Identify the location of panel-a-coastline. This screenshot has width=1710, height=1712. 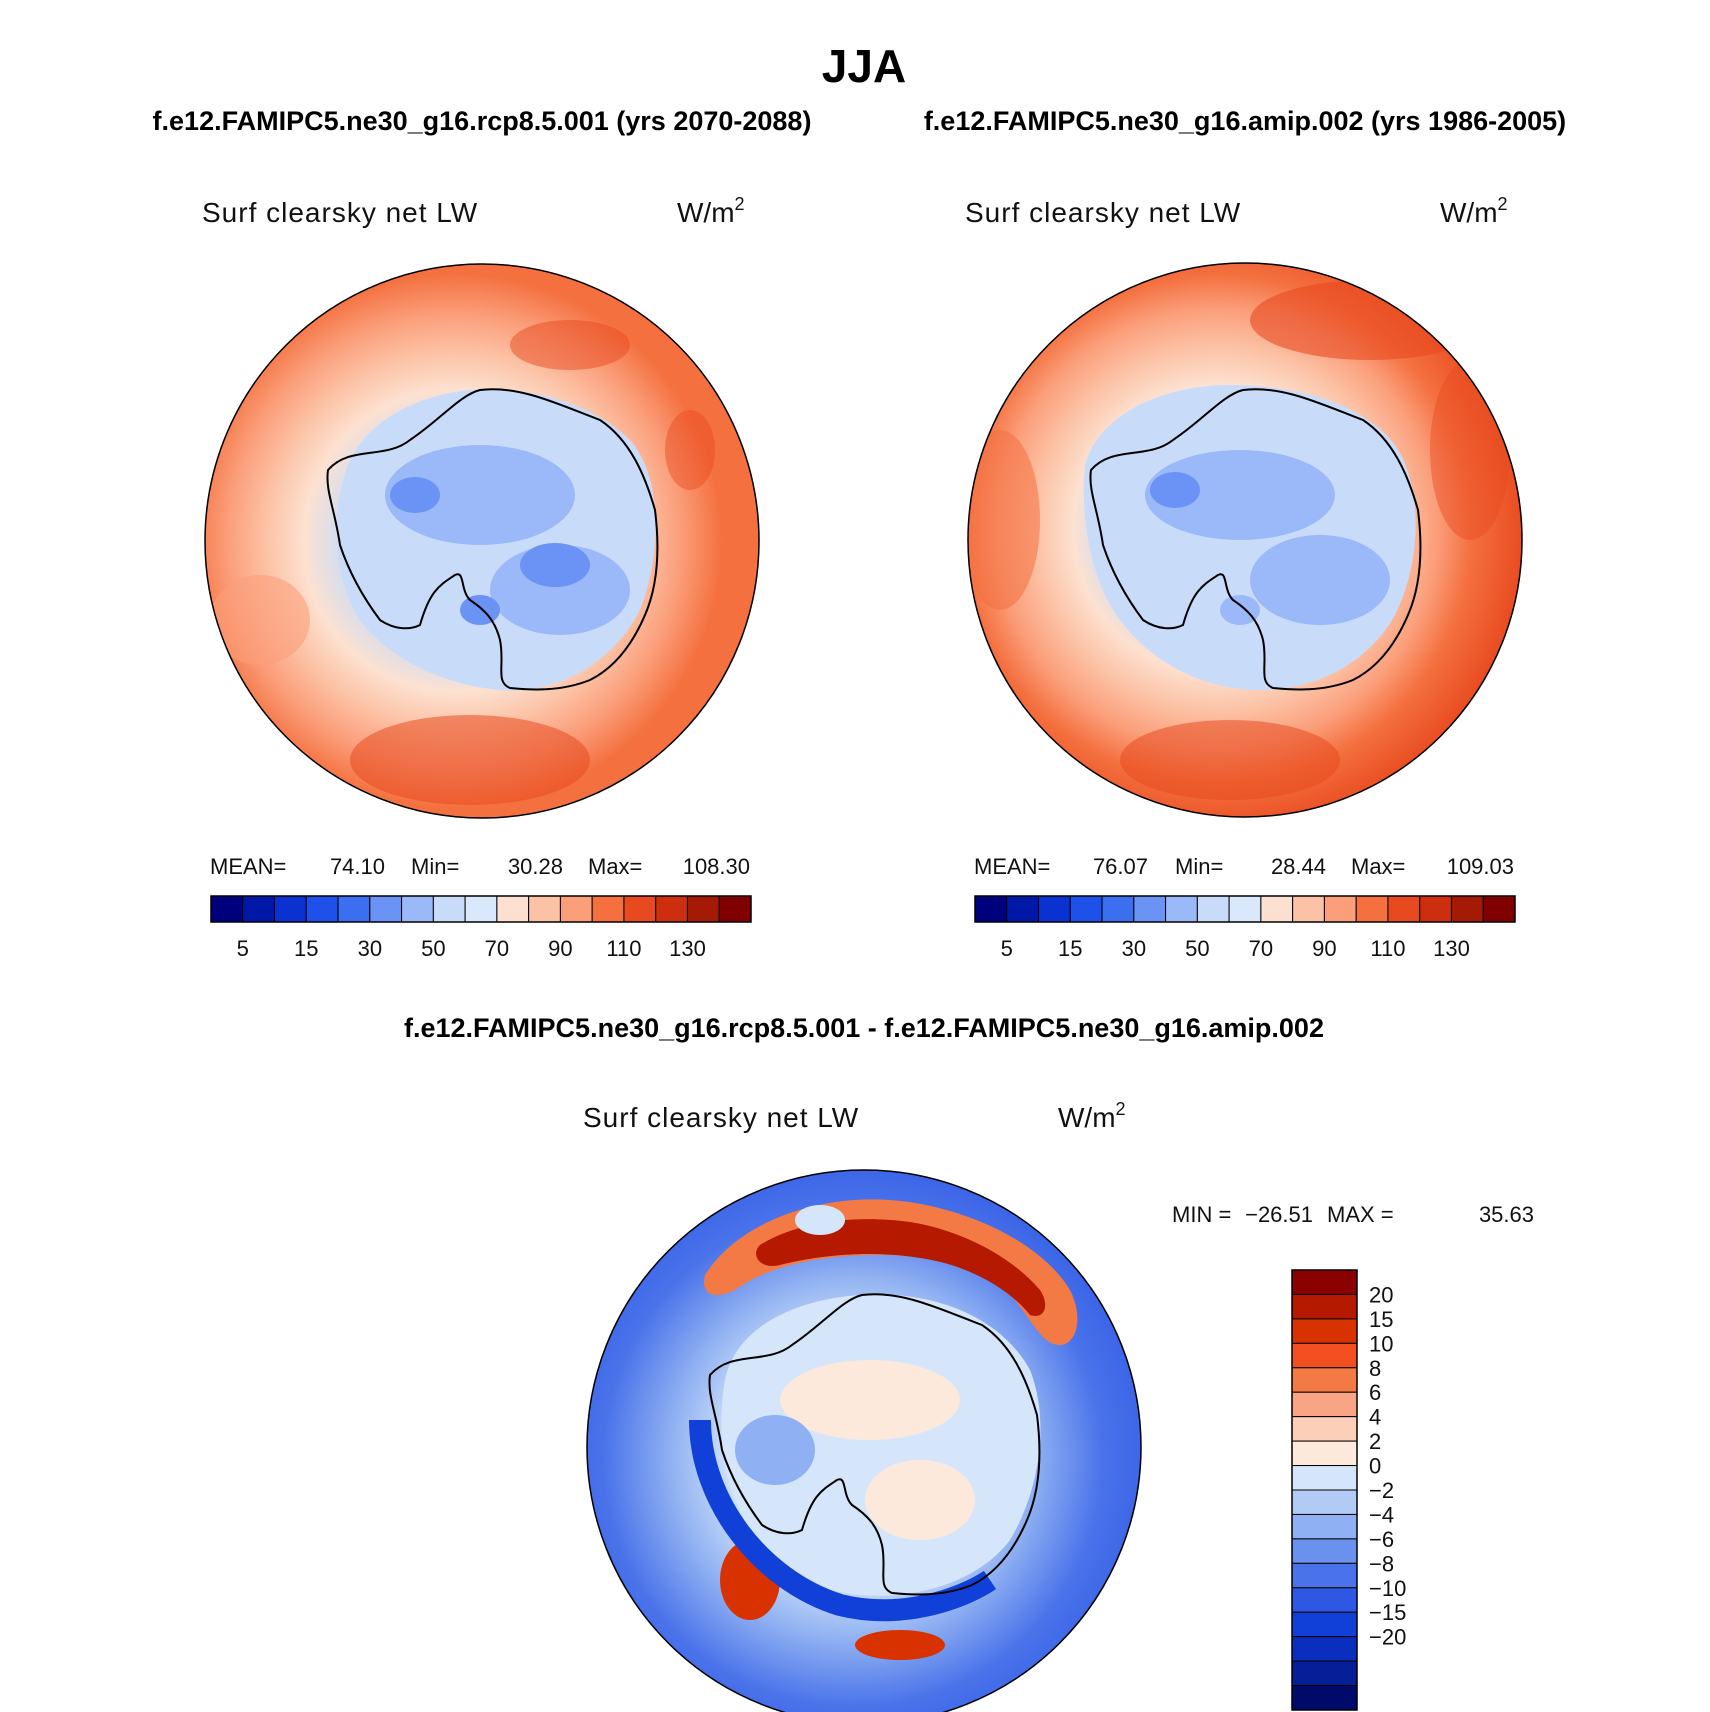
(492, 539).